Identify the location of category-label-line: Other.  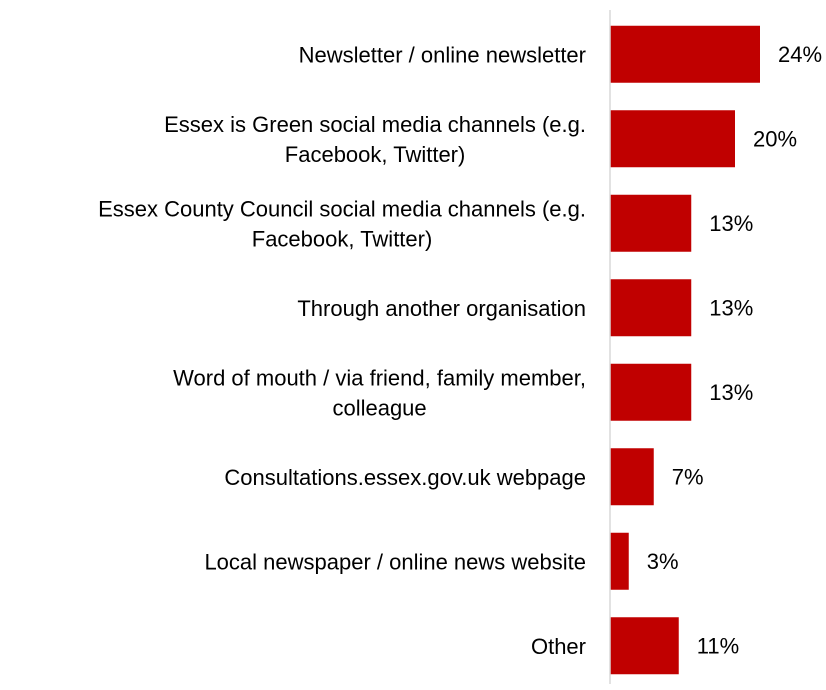
(558, 645).